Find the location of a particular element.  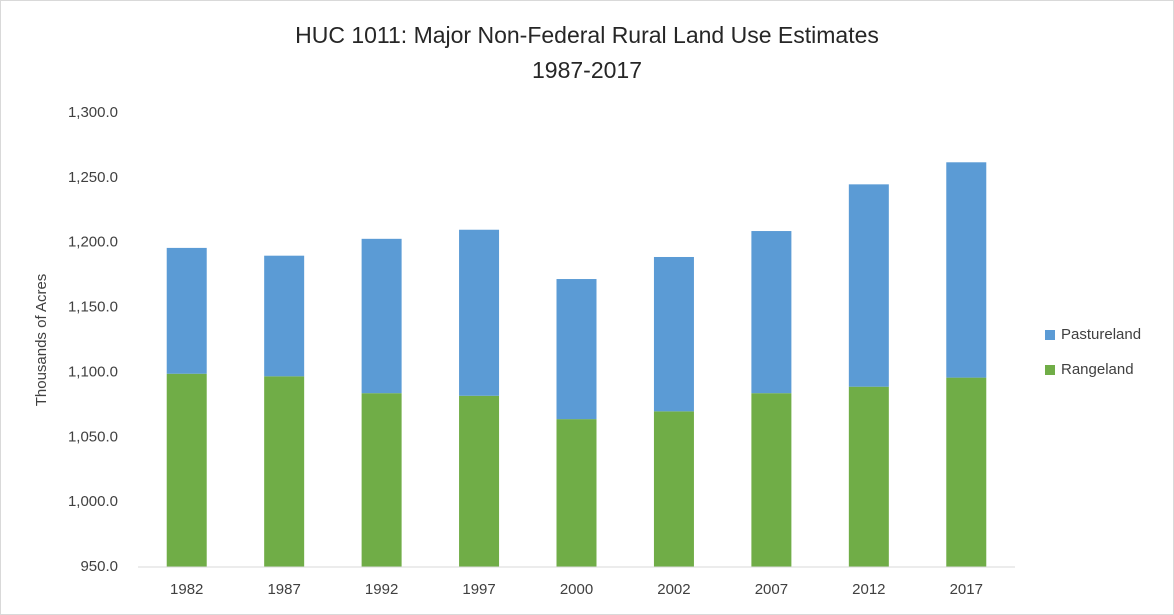

y-tick-label: 1,150.0 is located at coordinates (93, 307).